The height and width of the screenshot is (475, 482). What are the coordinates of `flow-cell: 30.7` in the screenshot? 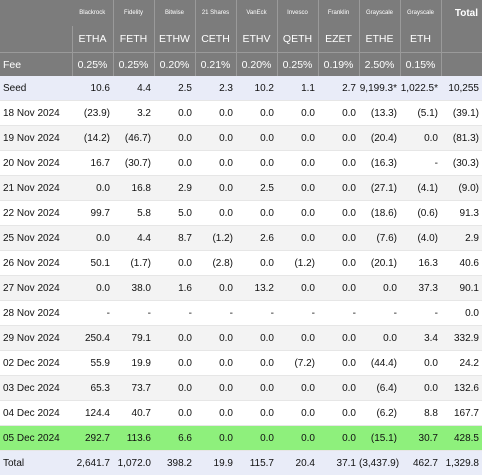 It's located at (420, 438).